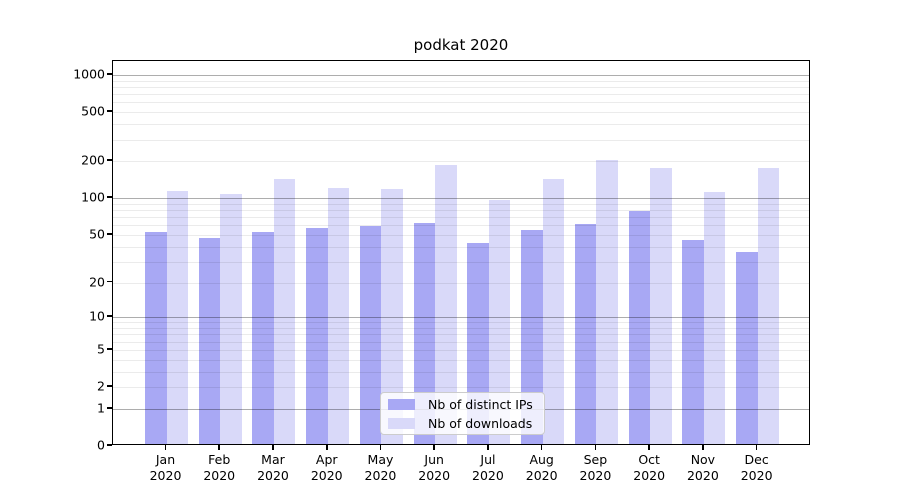 The width and height of the screenshot is (900, 500). I want to click on x-tick-mark-apr, so click(326, 447).